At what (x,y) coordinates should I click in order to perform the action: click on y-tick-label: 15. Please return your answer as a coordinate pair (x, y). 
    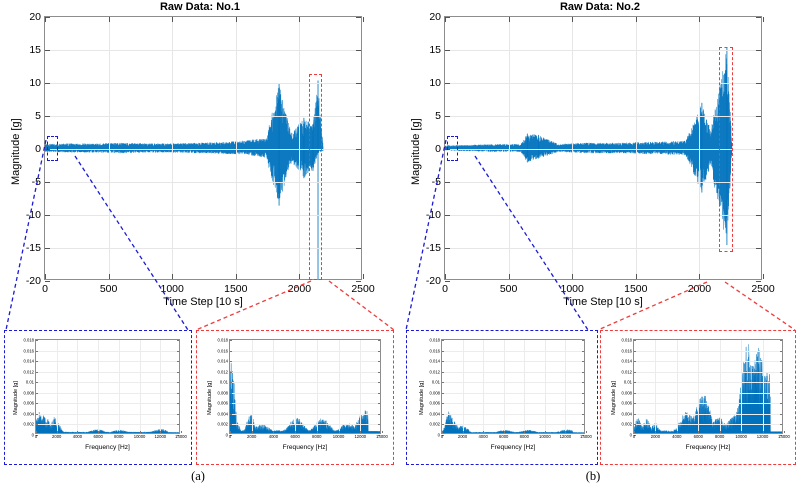
    Looking at the image, I should click on (435, 50).